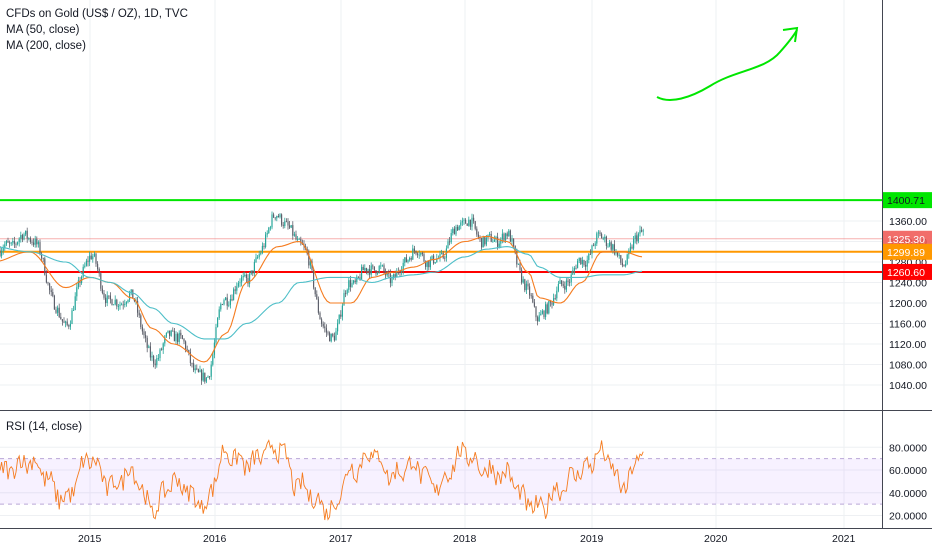 The image size is (932, 550). Describe the element at coordinates (908, 222) in the screenshot. I see `price-tick-label: 1360.00` at that location.